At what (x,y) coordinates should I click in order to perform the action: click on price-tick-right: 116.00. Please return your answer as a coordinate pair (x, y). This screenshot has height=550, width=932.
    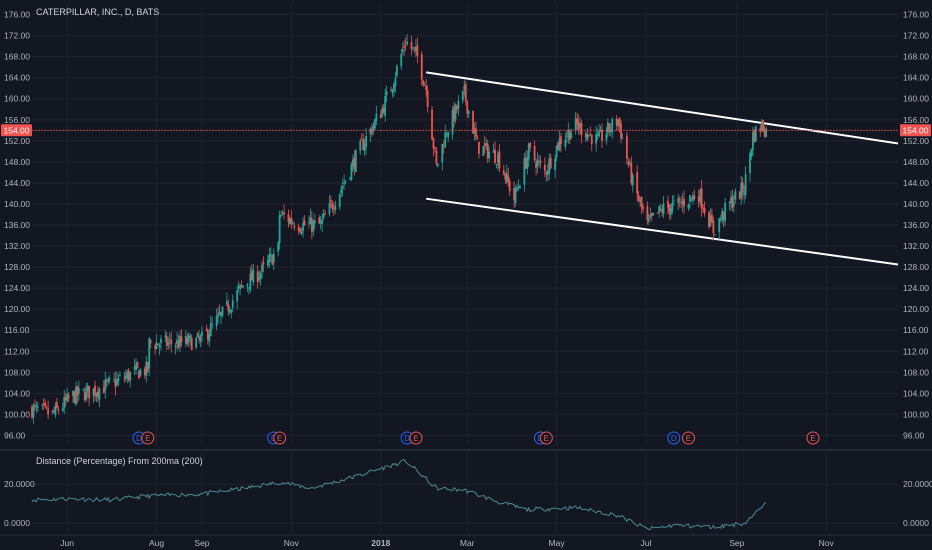
    Looking at the image, I should click on (916, 330).